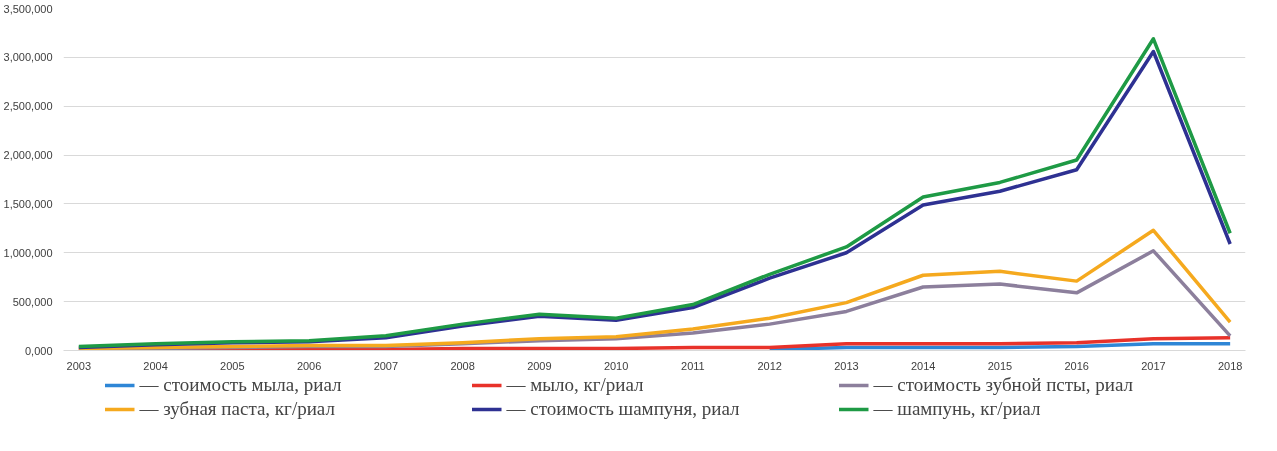  What do you see at coordinates (957, 409) in the screenshot?
I see `legend-label: — шампунь, кг/риал` at bounding box center [957, 409].